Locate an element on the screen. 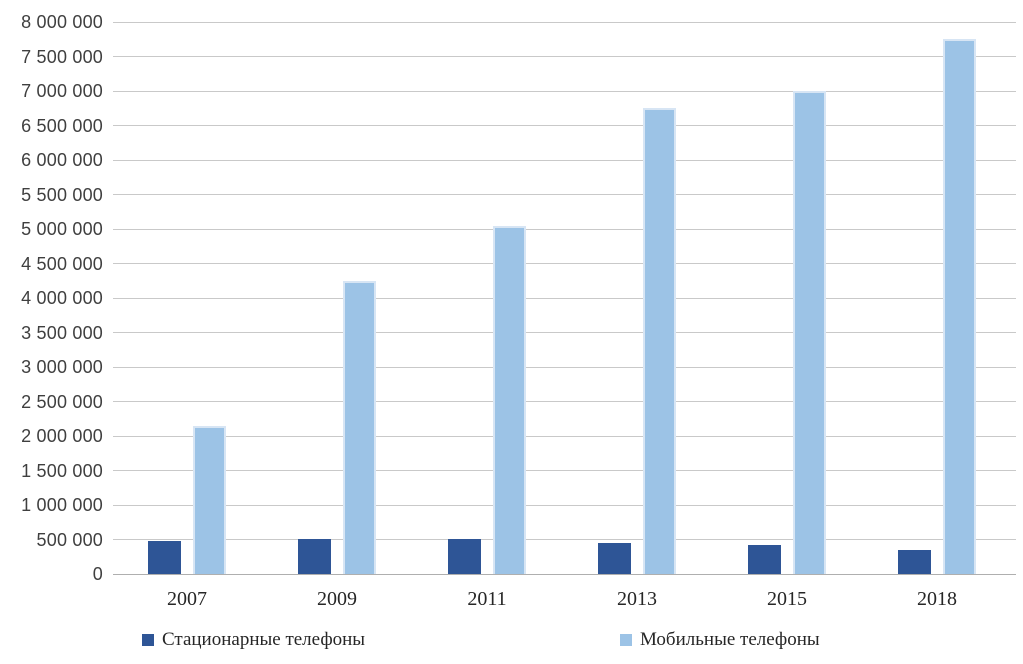 The width and height of the screenshot is (1023, 664). y-axis-tick-label: 5 000 000 is located at coordinates (62, 229).